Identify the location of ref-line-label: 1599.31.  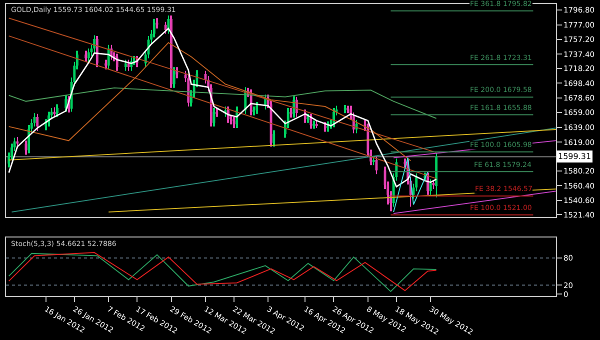
(575, 156).